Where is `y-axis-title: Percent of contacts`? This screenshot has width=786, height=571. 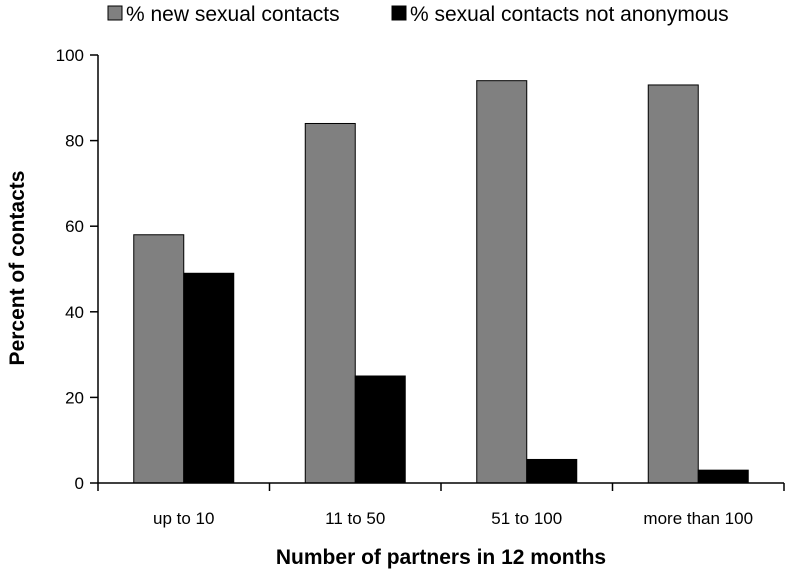
y-axis-title: Percent of contacts is located at coordinates (17, 268).